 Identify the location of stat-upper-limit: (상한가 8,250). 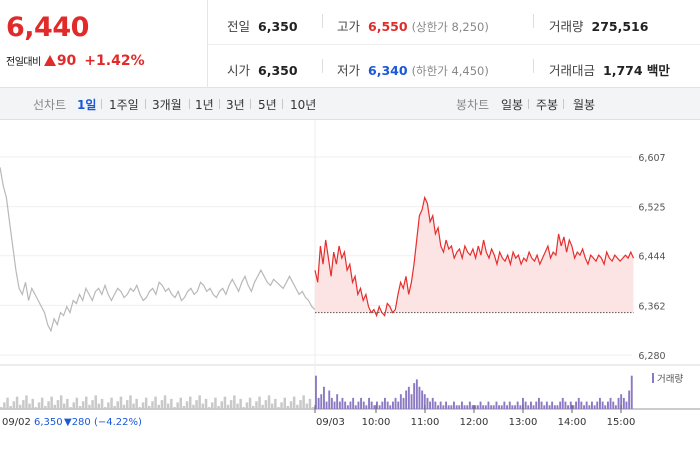
(450, 27).